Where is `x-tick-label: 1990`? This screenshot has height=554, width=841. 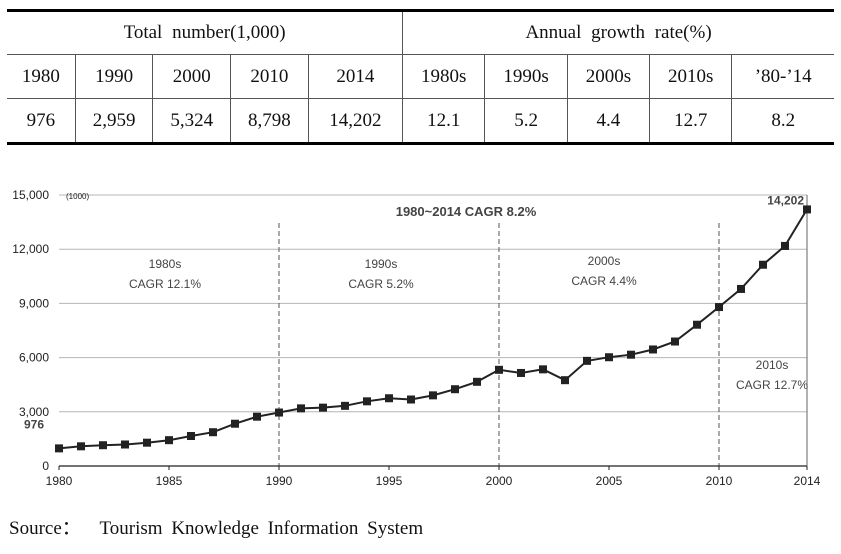 x-tick-label: 1990 is located at coordinates (279, 481).